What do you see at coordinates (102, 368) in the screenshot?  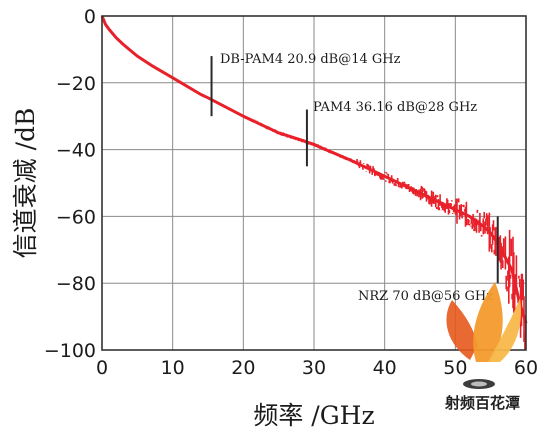 I see `x-tick-label: 0` at bounding box center [102, 368].